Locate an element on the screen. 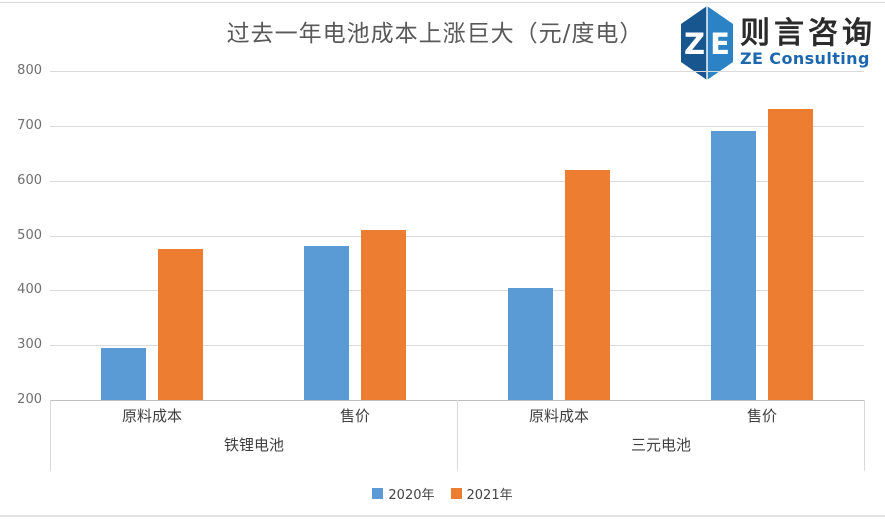 The height and width of the screenshot is (527, 885). y-axis-tick-300: 300 is located at coordinates (29, 344).